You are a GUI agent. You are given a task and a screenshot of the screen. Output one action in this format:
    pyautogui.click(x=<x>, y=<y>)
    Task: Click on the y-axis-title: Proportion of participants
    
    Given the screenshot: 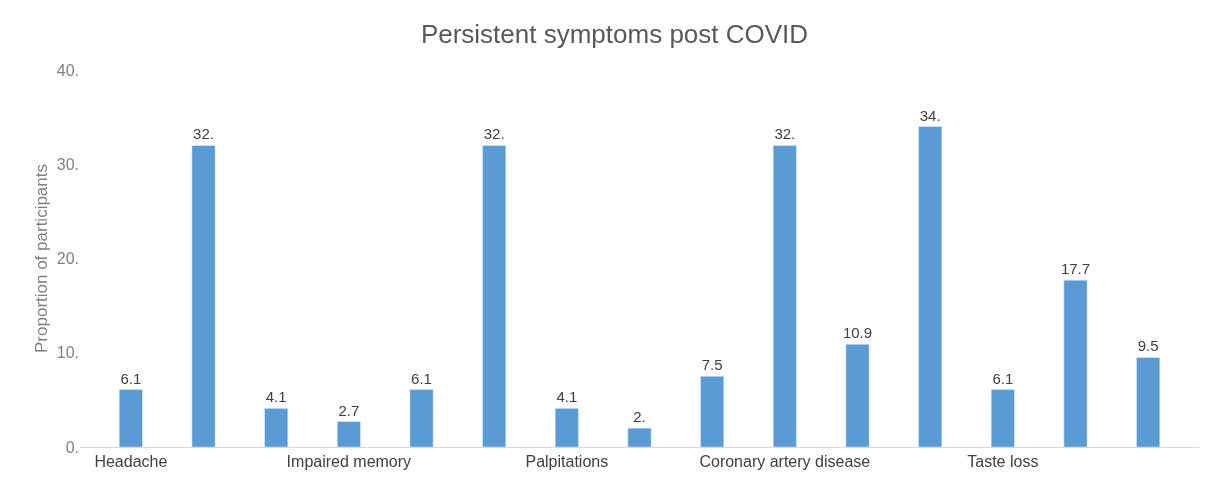 What is the action you would take?
    pyautogui.click(x=42, y=258)
    